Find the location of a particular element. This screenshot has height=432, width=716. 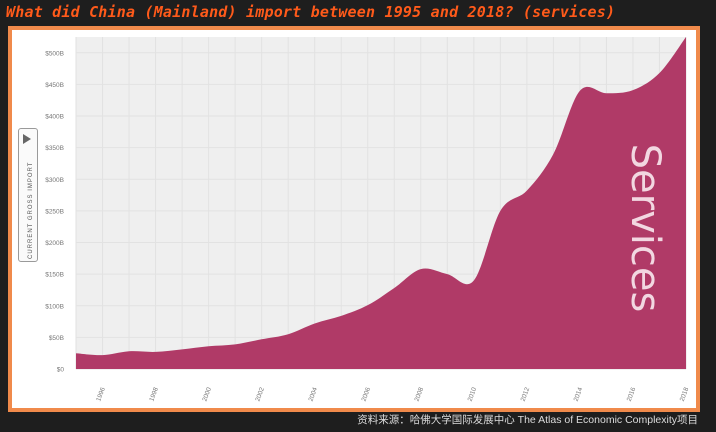

y-tick-label: $100B is located at coordinates (54, 306).